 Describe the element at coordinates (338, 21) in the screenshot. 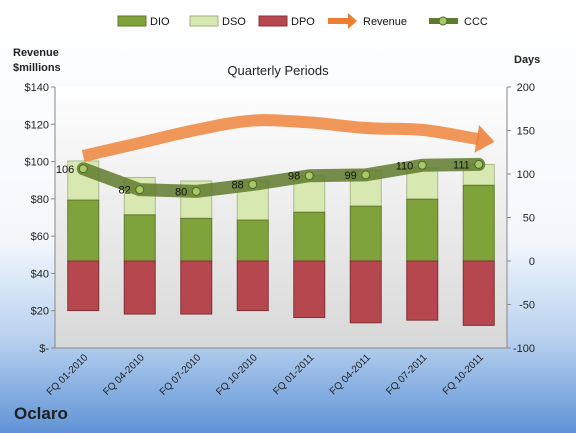

I see `legend-swatch-revenue` at that location.